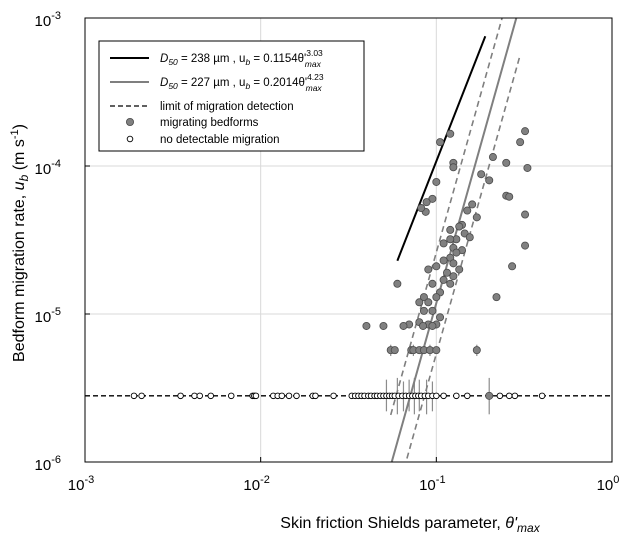 Image resolution: width=637 pixels, height=536 pixels. What do you see at coordinates (242, 82) in the screenshot?
I see `legend-label: D50 = 227 µm , ub = 0.2014θ'4.23 max` at bounding box center [242, 82].